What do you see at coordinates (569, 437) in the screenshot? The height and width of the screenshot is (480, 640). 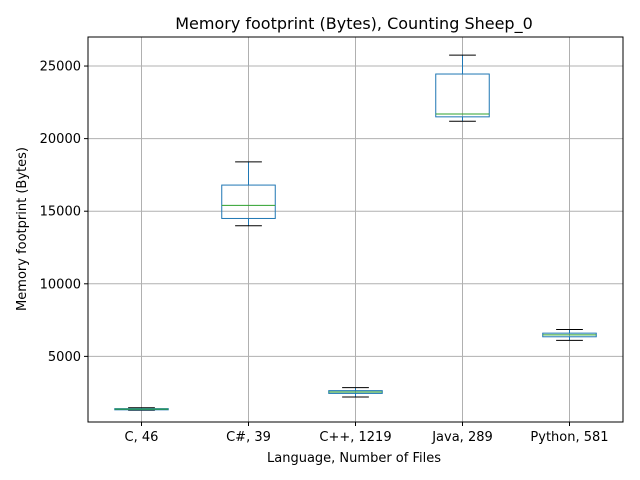 I see `x-tick-label: Python, 581` at bounding box center [569, 437].